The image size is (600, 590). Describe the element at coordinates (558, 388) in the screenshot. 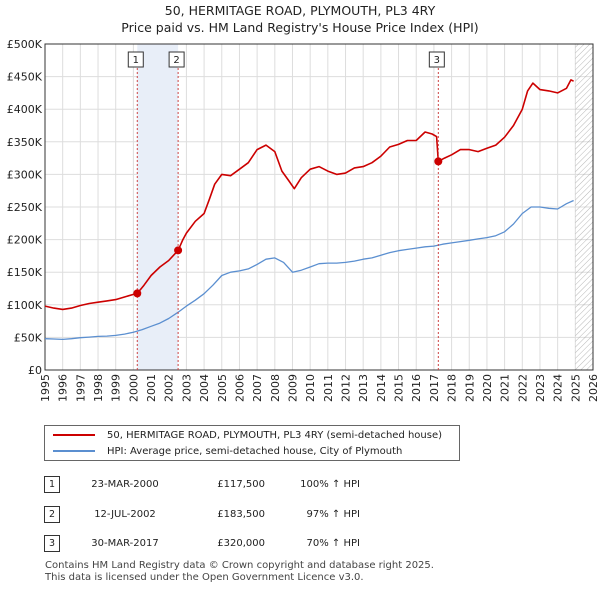

I see `x-tick-label: 2024` at that location.